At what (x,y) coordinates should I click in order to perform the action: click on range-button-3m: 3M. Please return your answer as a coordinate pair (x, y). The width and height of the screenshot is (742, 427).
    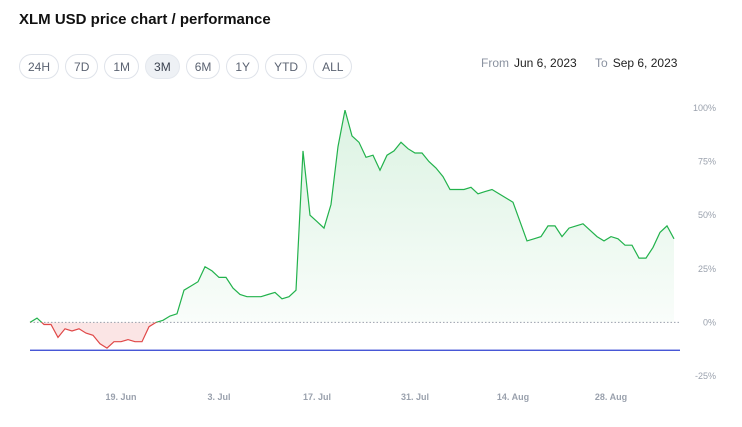
    Looking at the image, I should click on (162, 66).